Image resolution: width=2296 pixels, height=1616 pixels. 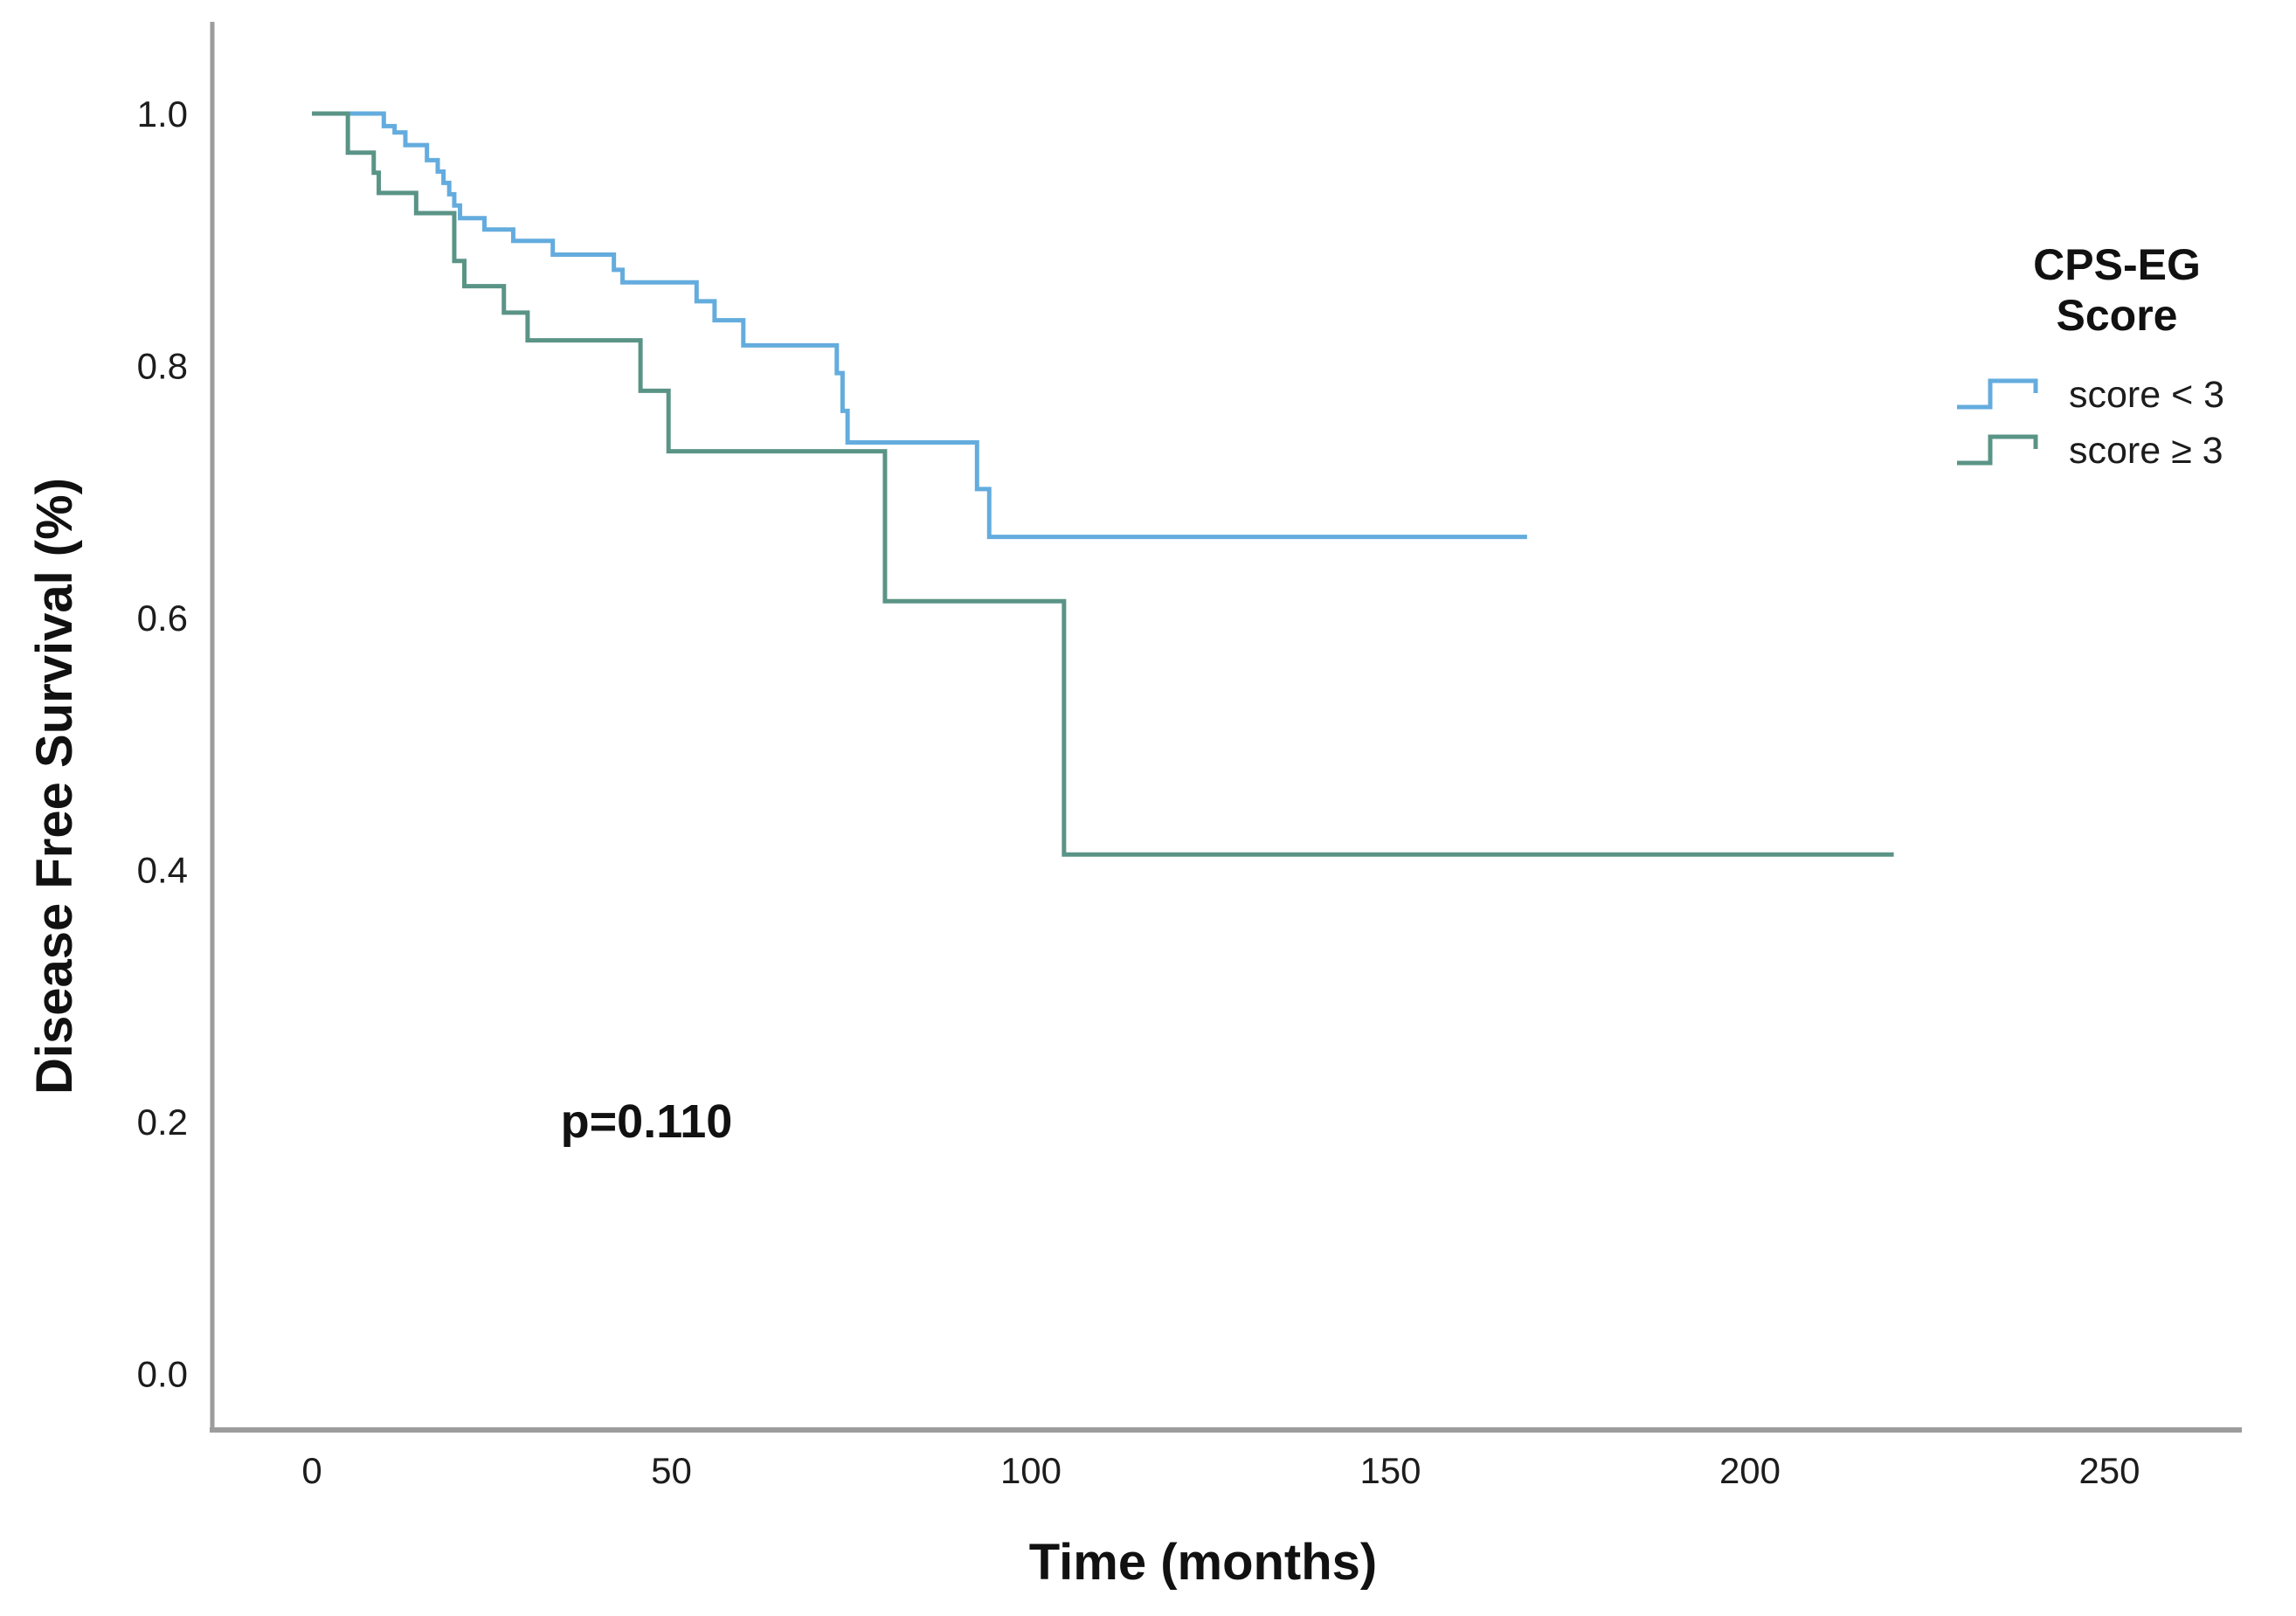 I want to click on legend-item-1: score ≥ 3, so click(x=2090, y=451).